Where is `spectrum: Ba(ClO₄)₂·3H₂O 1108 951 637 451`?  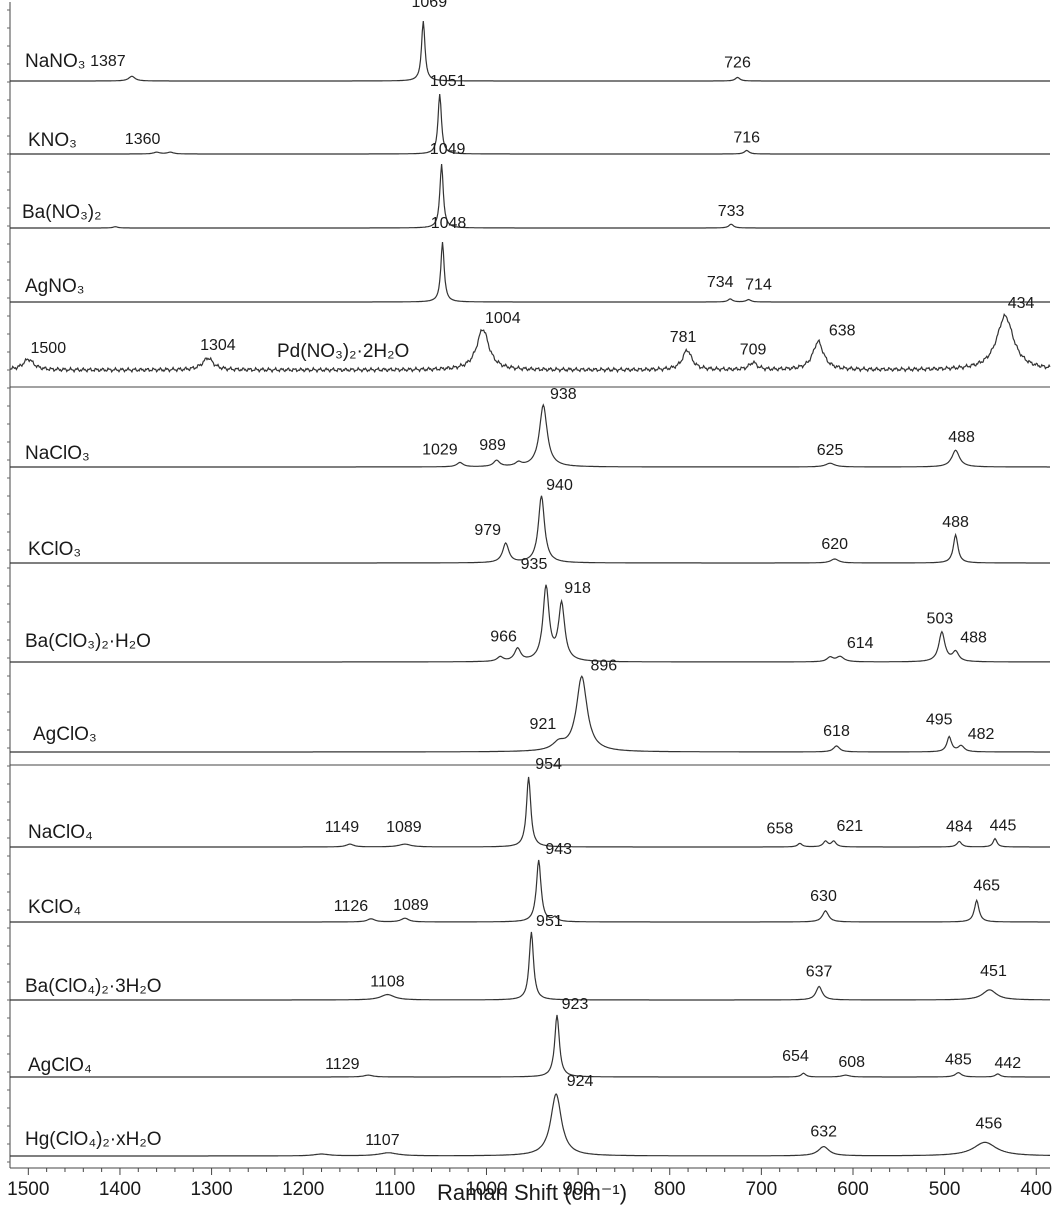
spectrum: Ba(ClO₄)₂·3H₂O 1108 951 637 451 is located at coordinates (530, 957).